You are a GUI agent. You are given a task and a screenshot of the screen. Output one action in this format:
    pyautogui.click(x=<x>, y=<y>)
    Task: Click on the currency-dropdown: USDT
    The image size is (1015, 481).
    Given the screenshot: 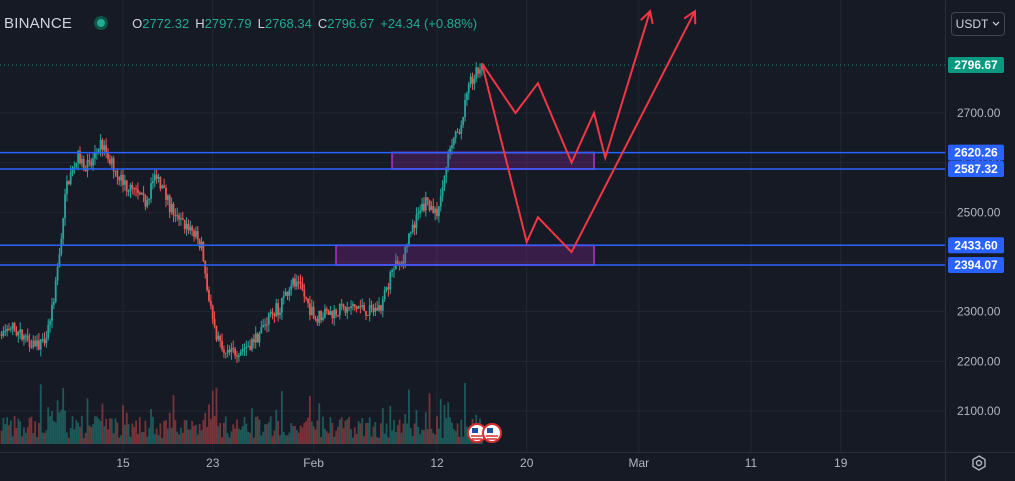 What is the action you would take?
    pyautogui.click(x=978, y=24)
    